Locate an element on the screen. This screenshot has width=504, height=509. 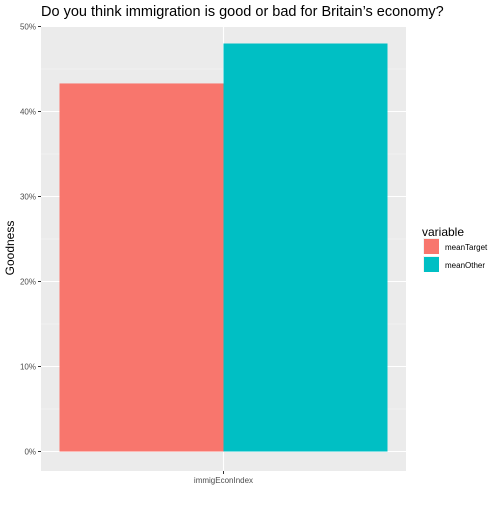
legend: variable meanTarget meanOther is located at coordinates (455, 248).